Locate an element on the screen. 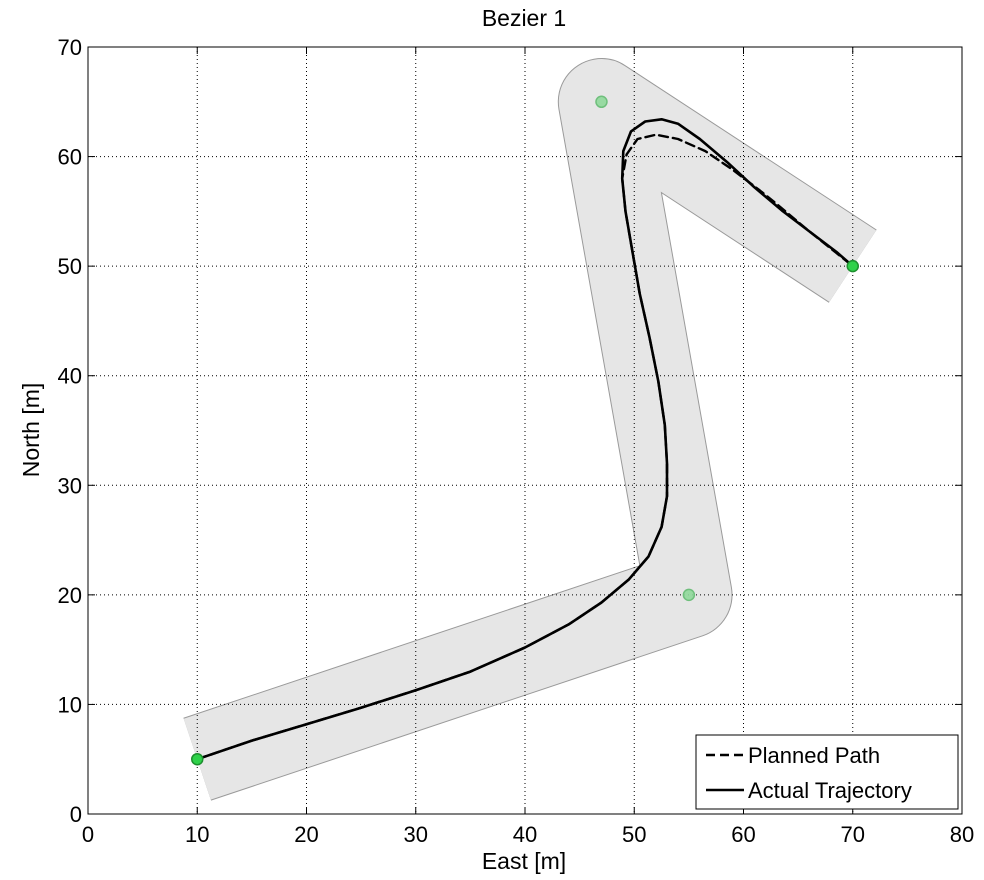  x-tick-label: 0 is located at coordinates (88, 834).